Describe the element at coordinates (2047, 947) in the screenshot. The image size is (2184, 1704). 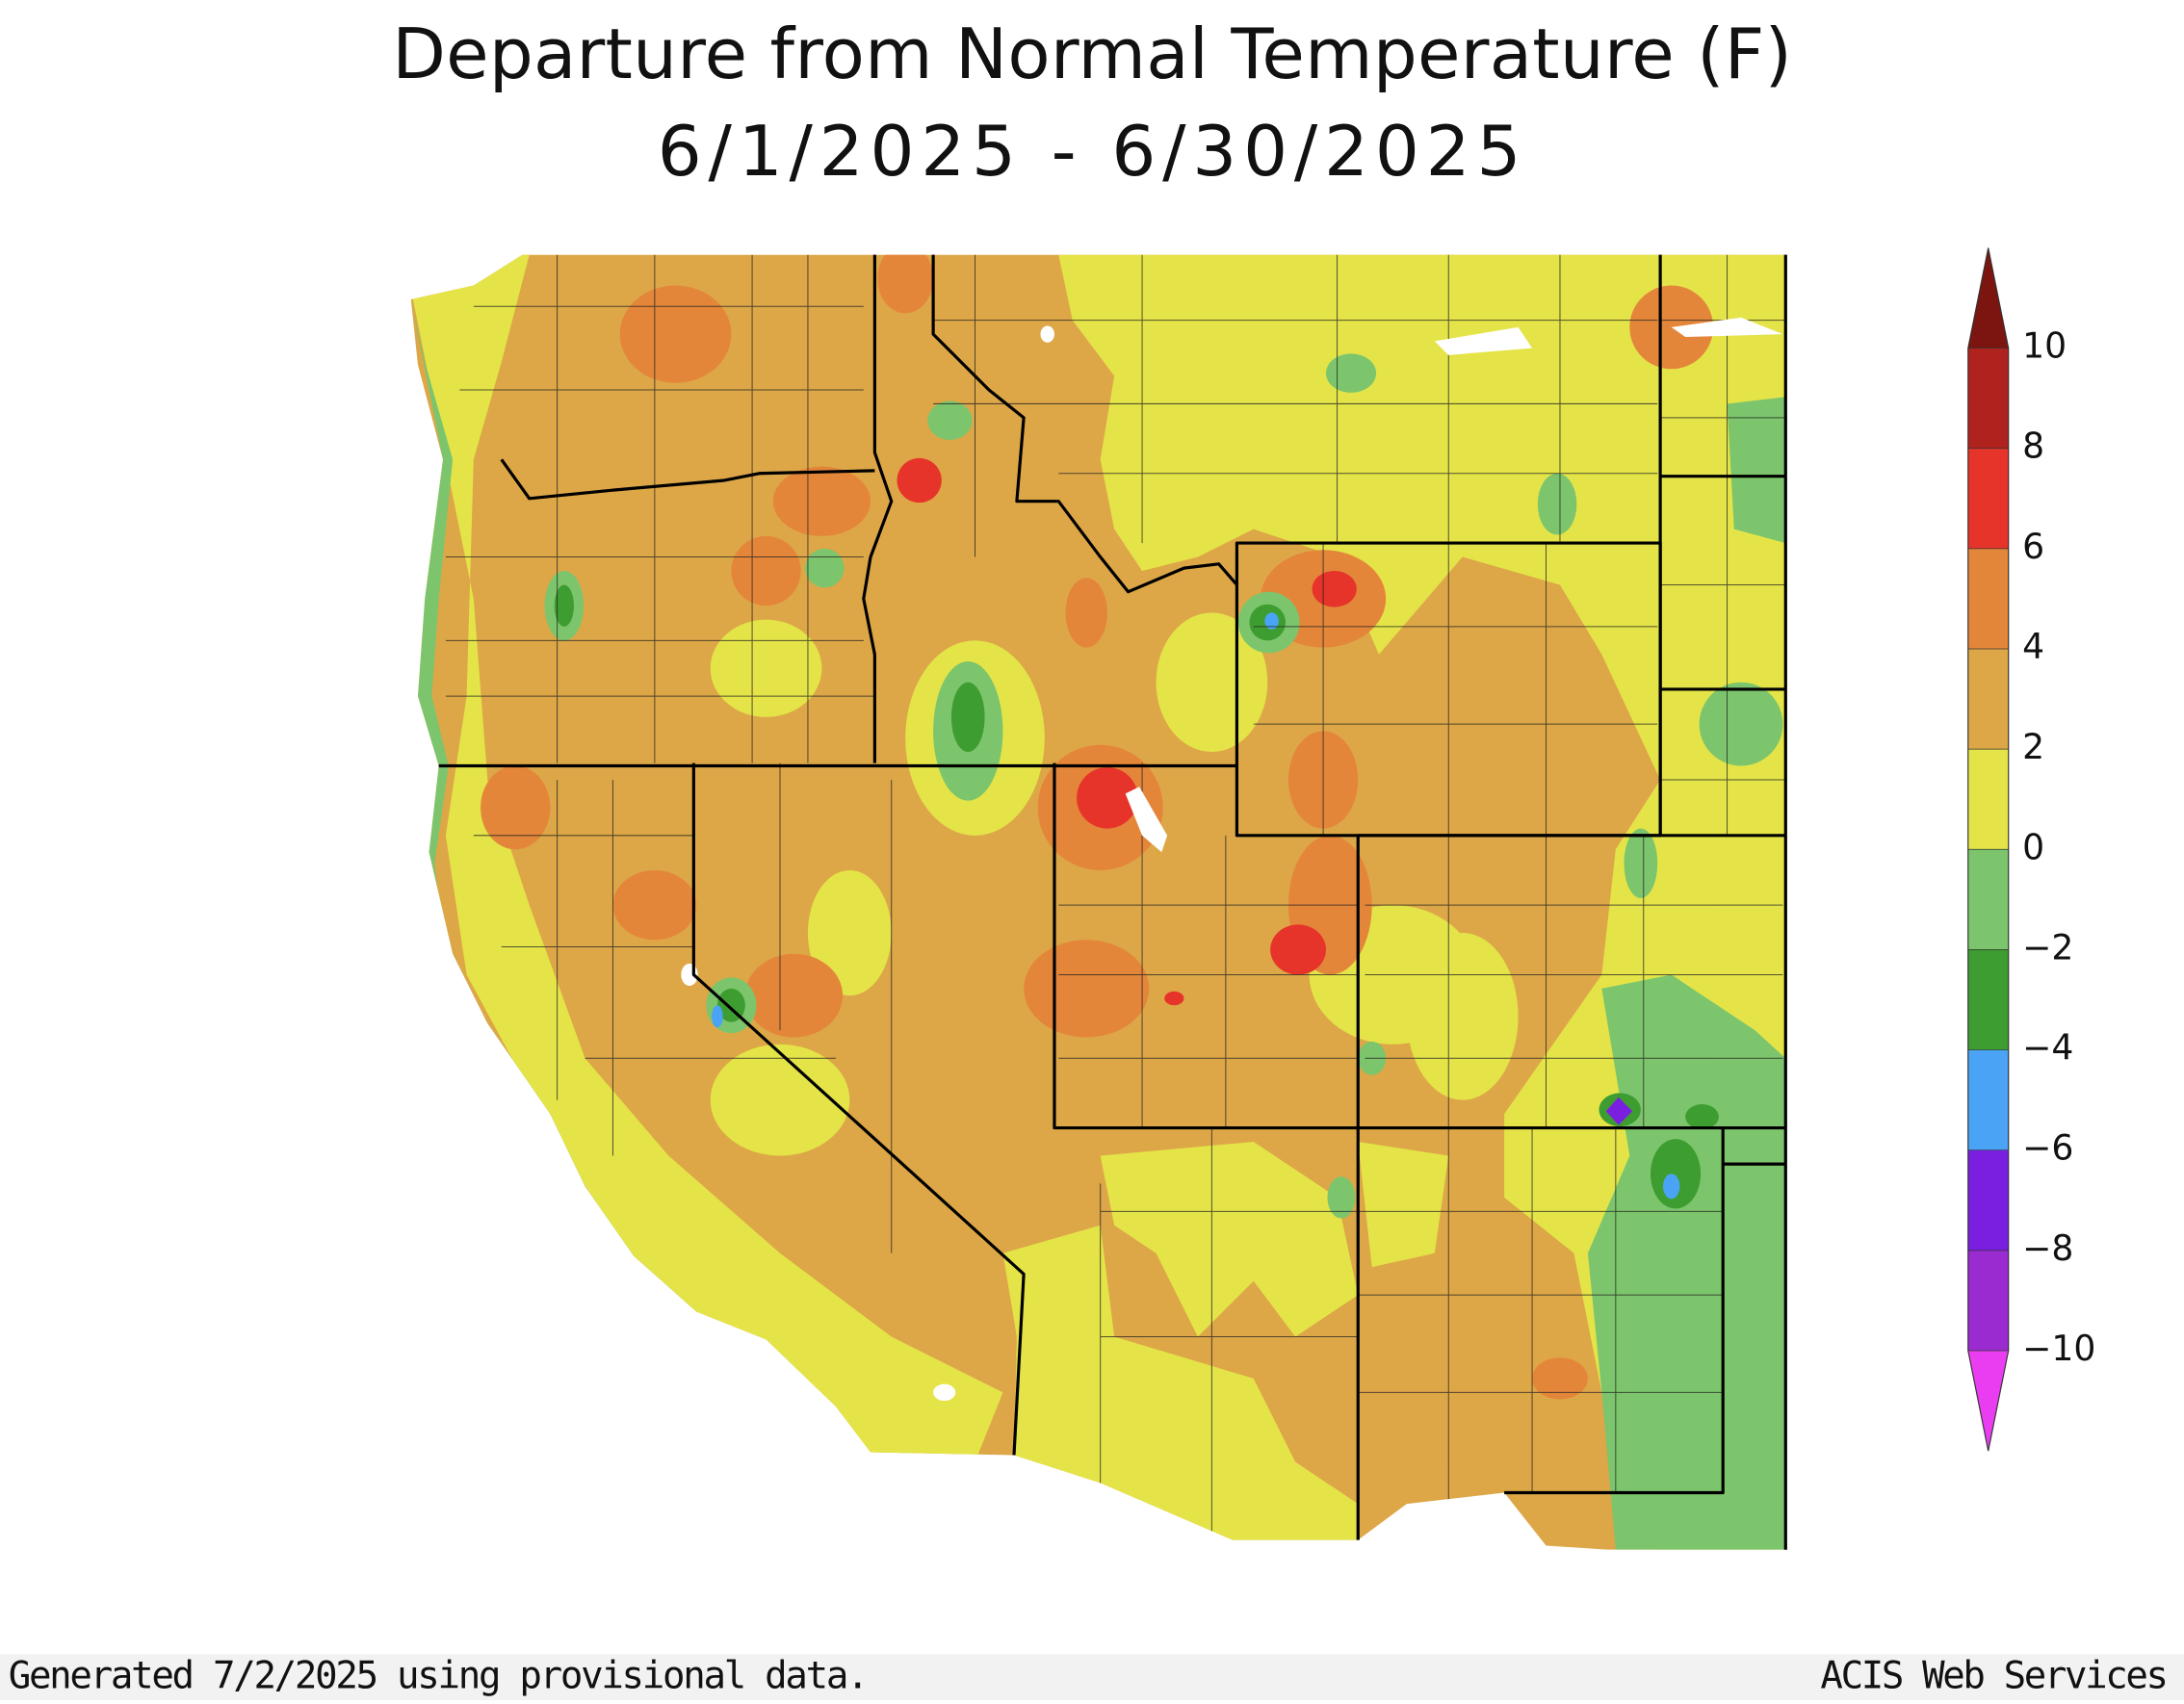
I see `colorbar-tick-label: −2` at that location.